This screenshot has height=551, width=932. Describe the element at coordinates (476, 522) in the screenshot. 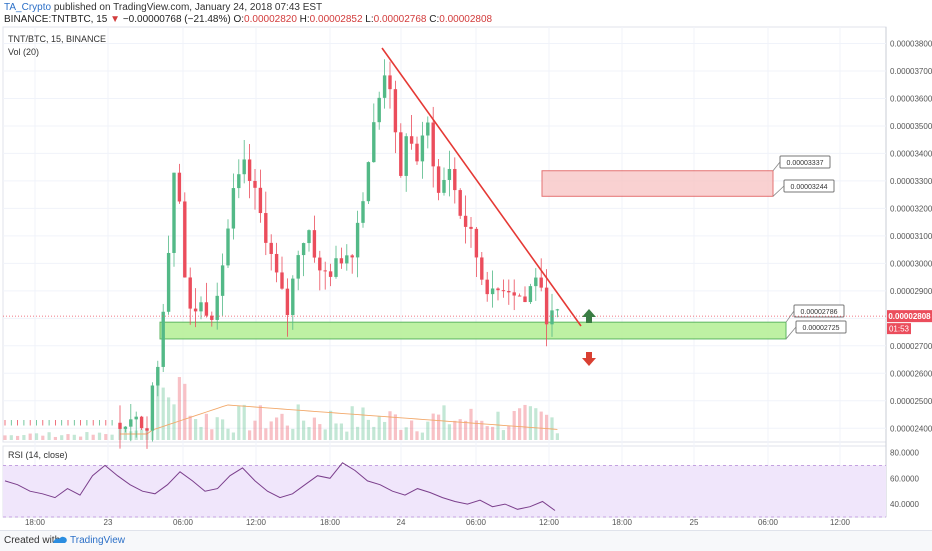

I see `x-tick-label: 06:00` at that location.